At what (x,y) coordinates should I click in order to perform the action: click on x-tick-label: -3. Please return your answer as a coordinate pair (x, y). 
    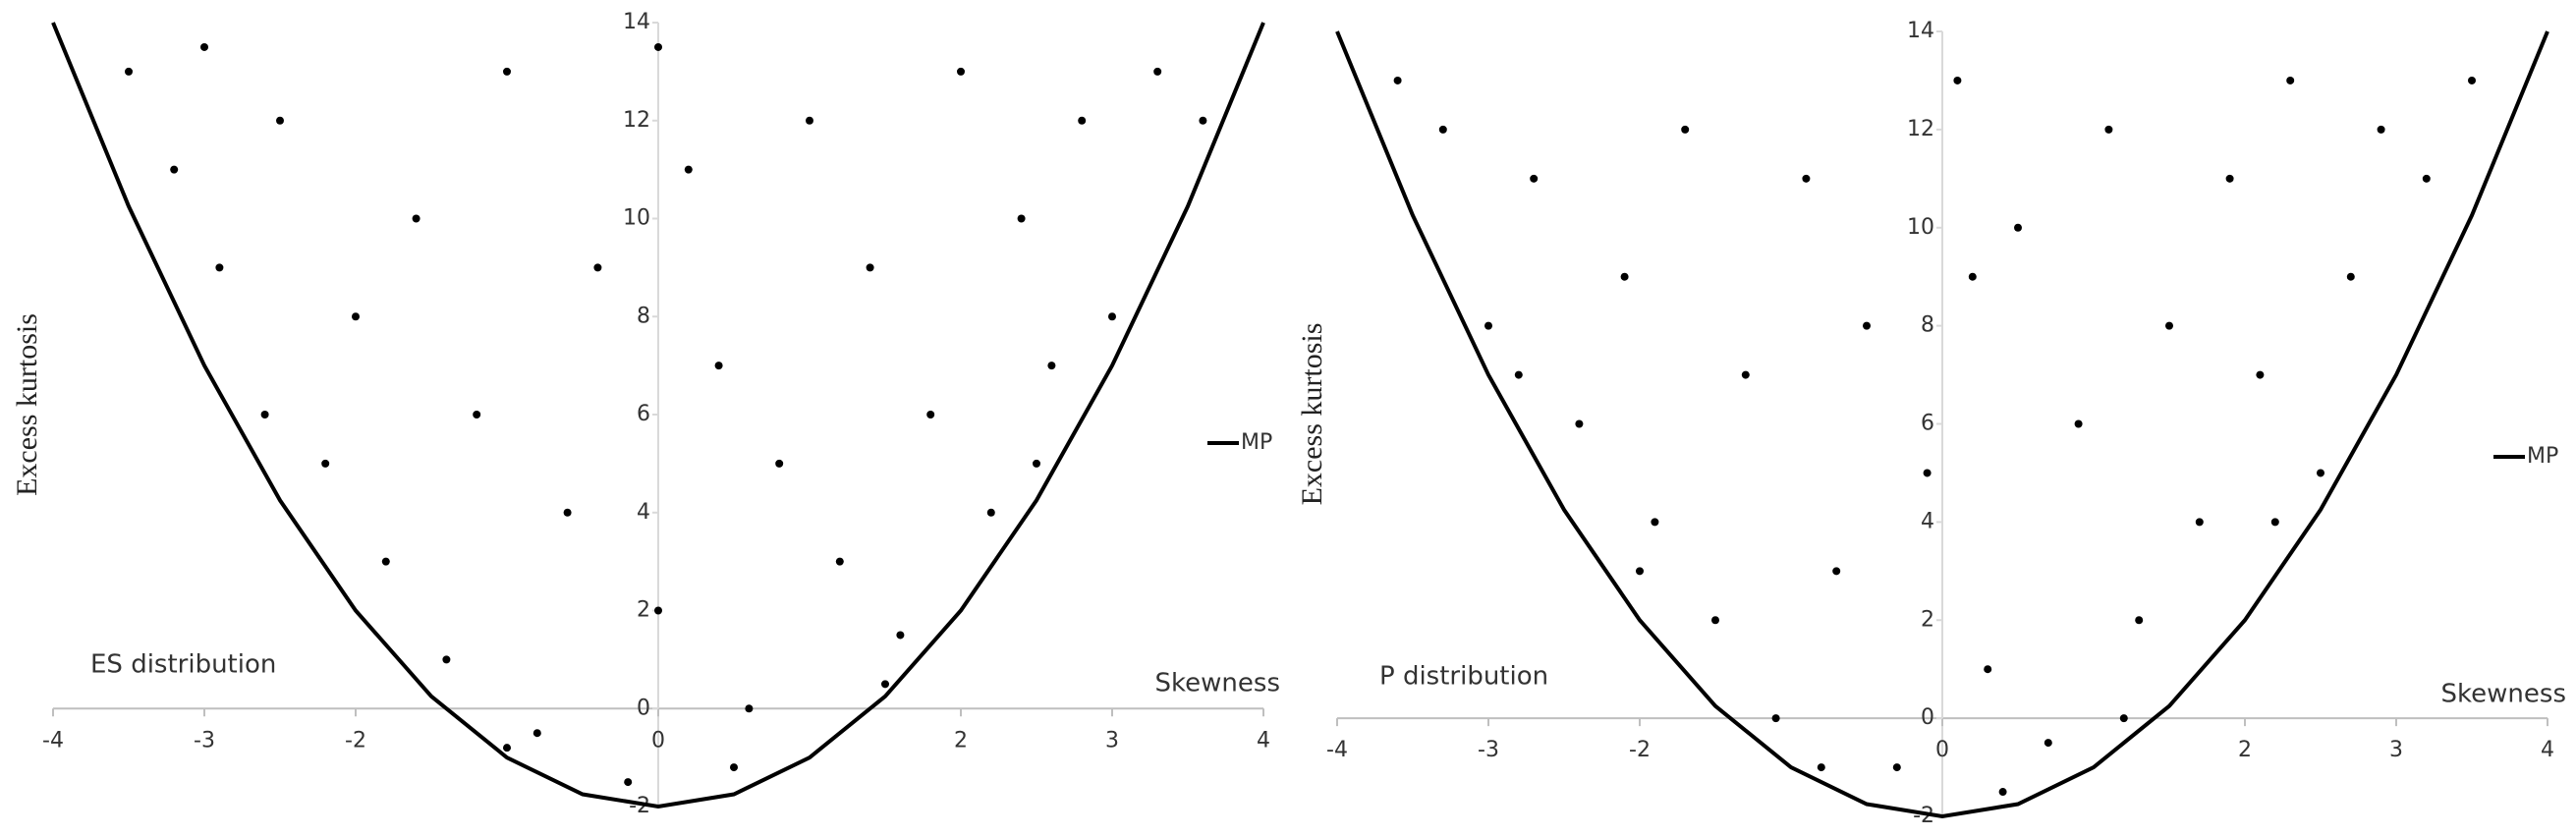
    Looking at the image, I should click on (1488, 750).